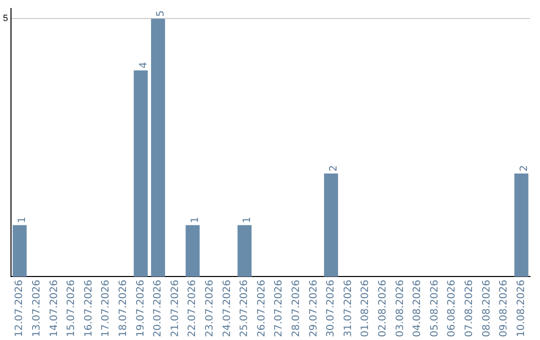 Image resolution: width=540 pixels, height=340 pixels. What do you see at coordinates (244, 309) in the screenshot?
I see `x-tick-label: 25.07.2026` at bounding box center [244, 309].